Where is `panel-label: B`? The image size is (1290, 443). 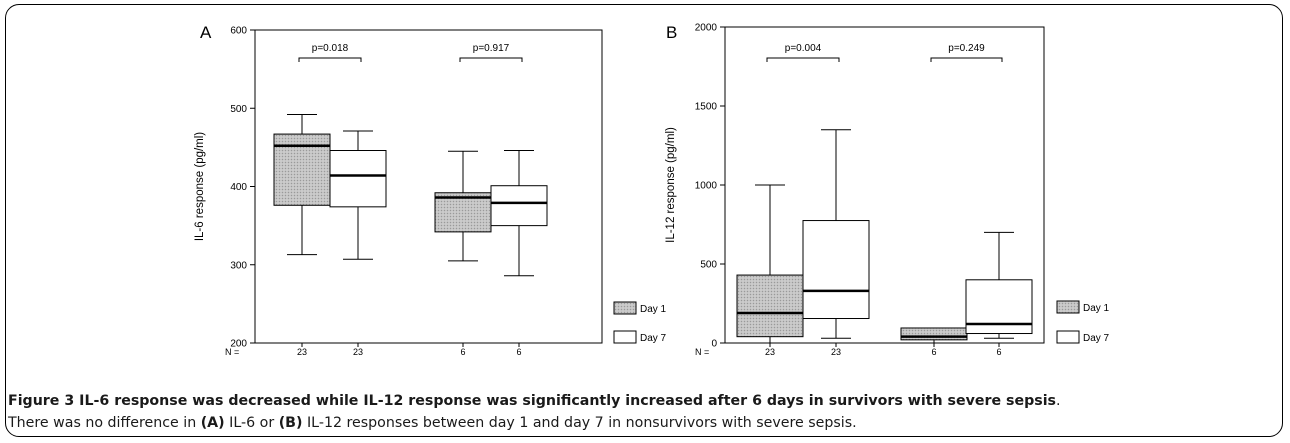
panel-label: B is located at coordinates (671, 32).